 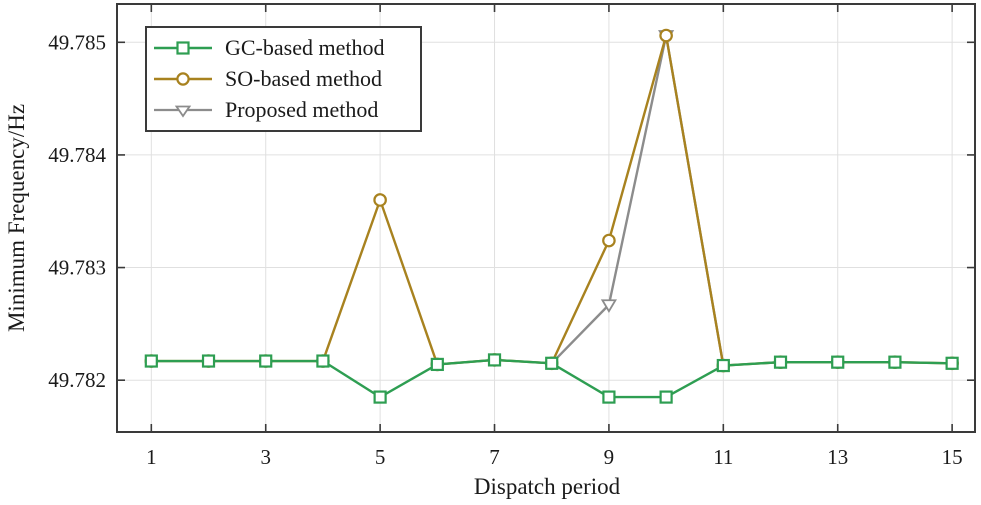 I want to click on y-axis-title: Minimum Frequency/Hz, so click(x=16, y=218).